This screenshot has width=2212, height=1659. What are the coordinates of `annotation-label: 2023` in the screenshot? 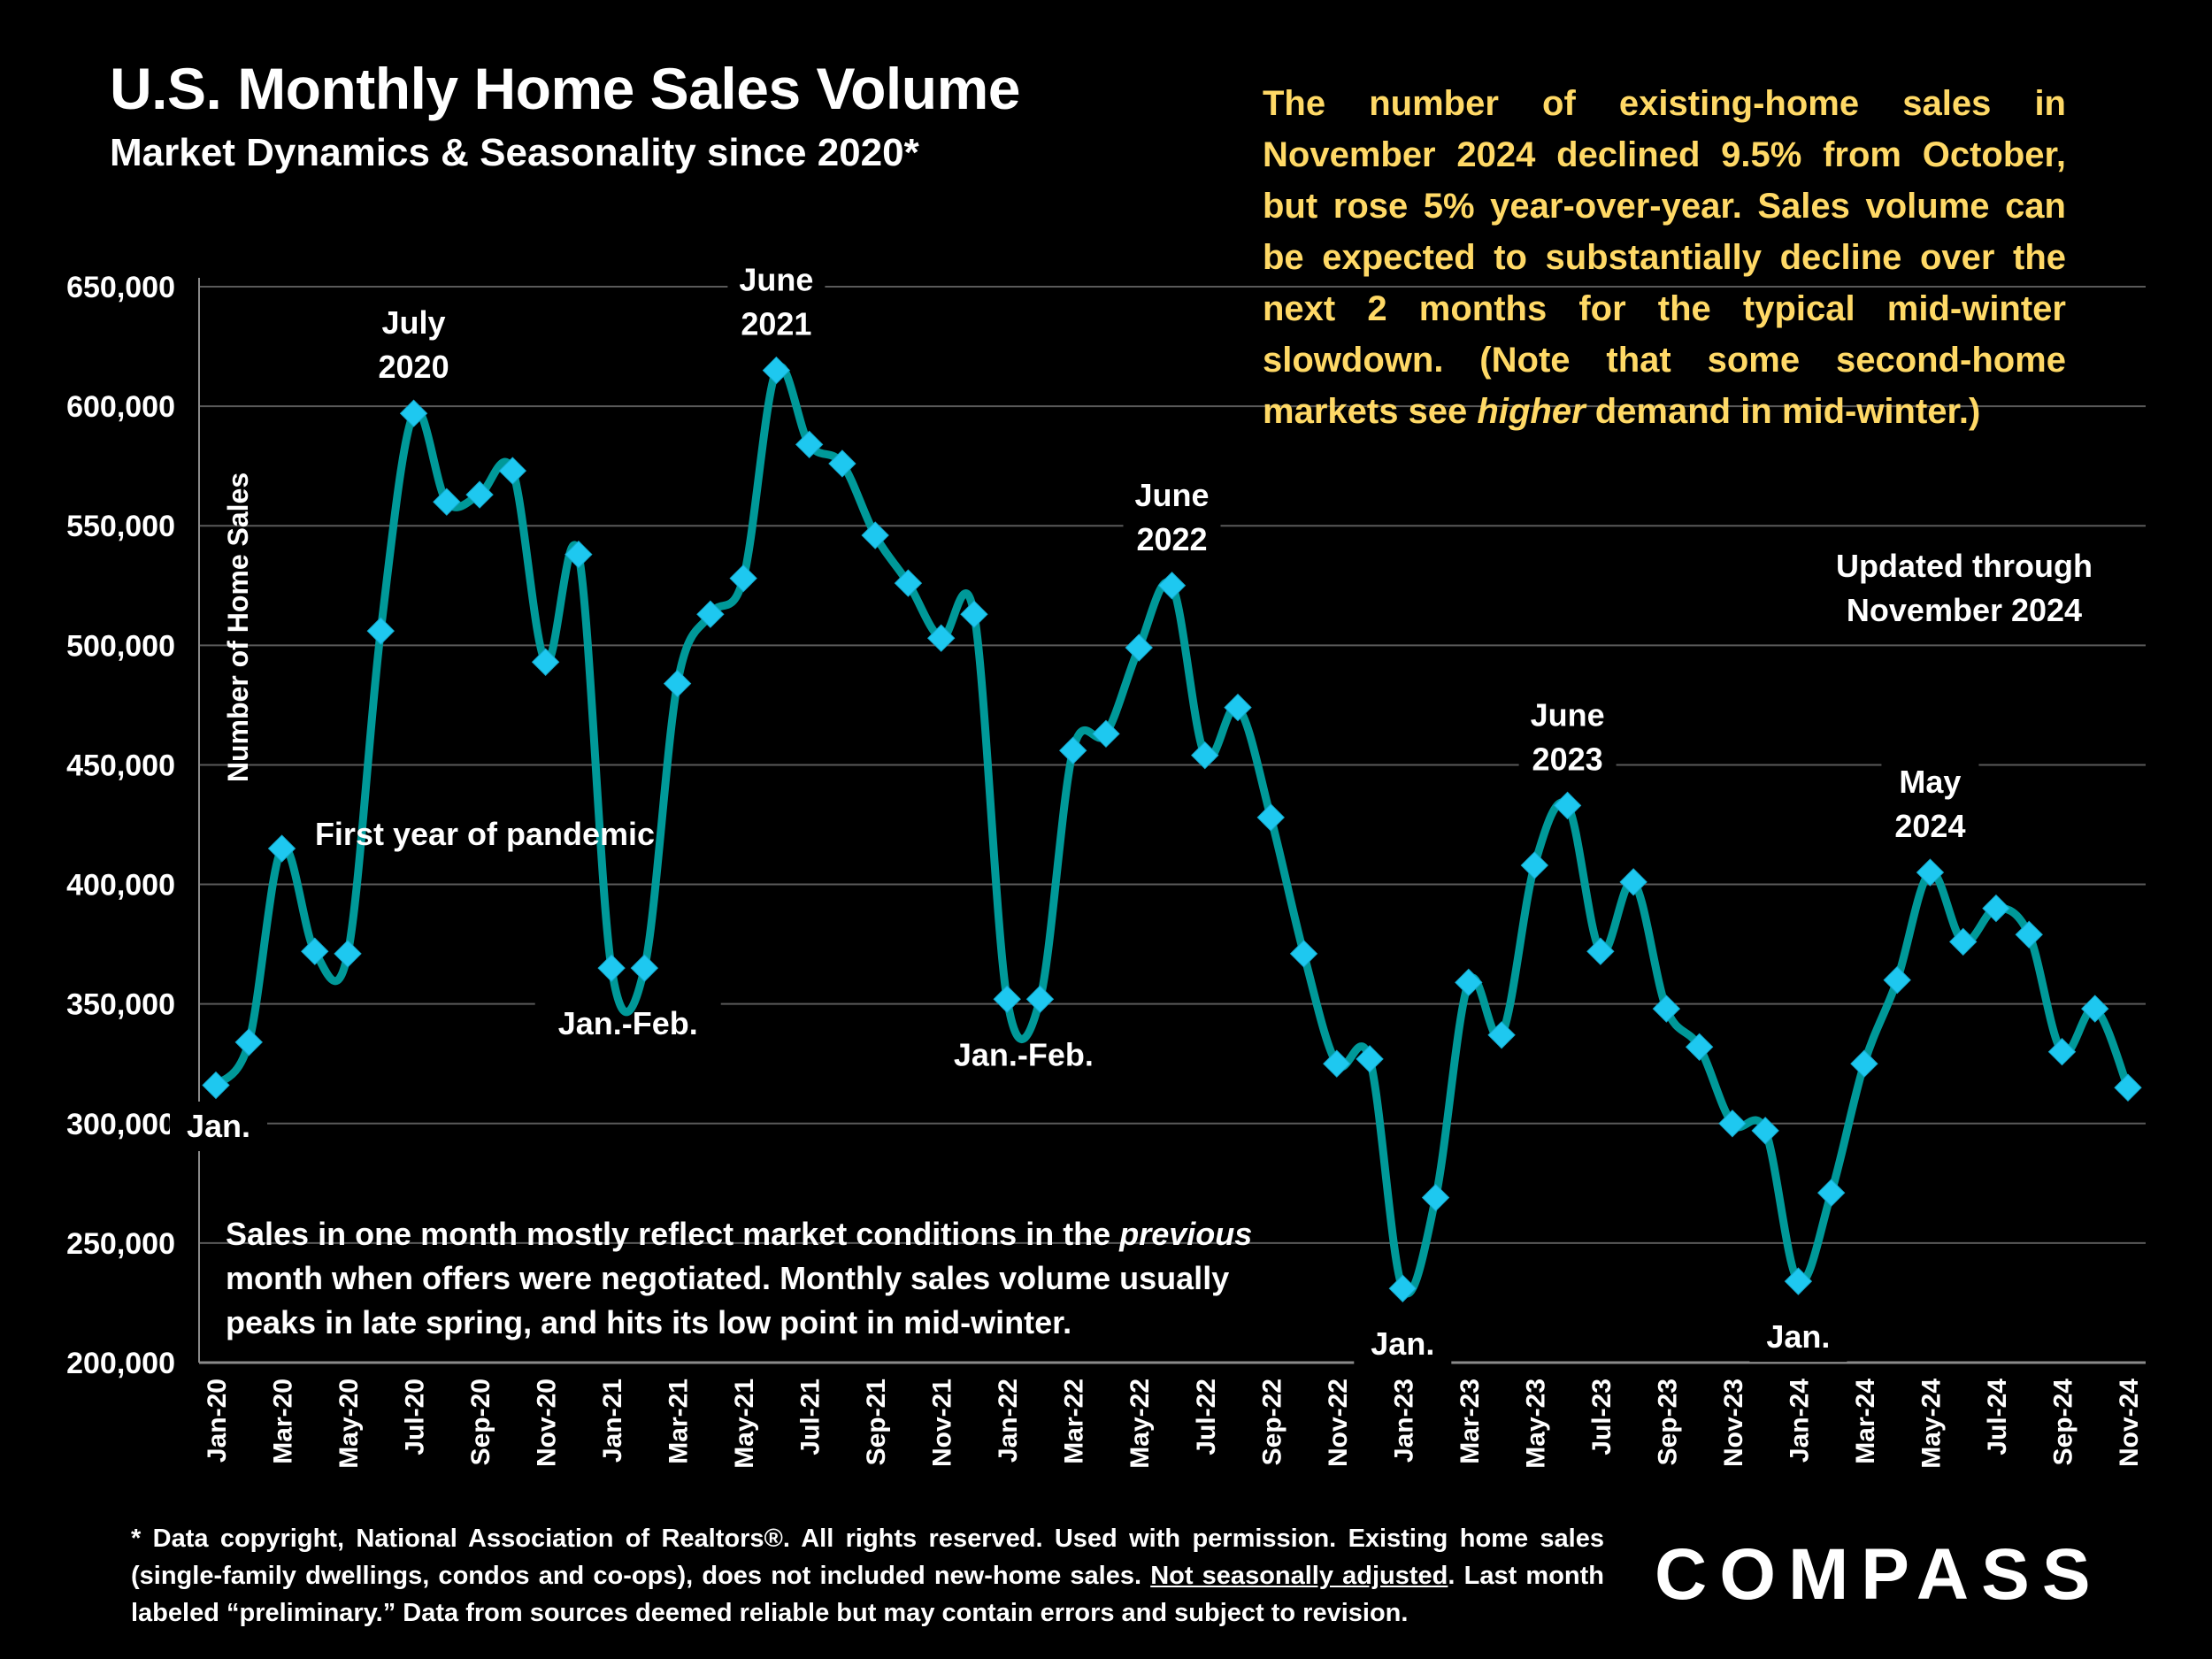 It's located at (1568, 759).